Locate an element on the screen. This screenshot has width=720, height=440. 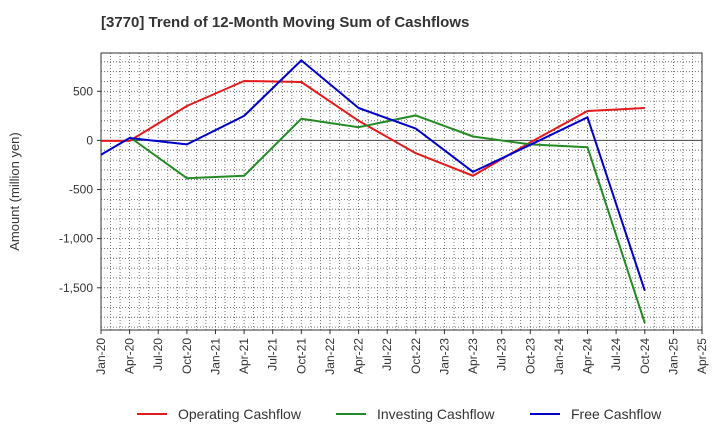
y-tick-label: -500 is located at coordinates (81, 190).